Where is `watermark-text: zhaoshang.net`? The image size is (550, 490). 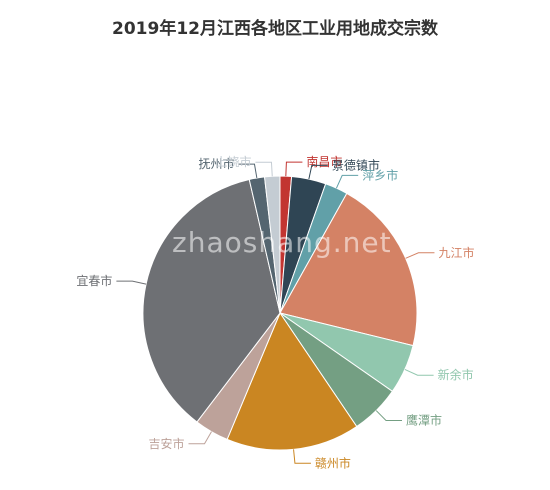
watermark-text: zhaoshang.net is located at coordinates (282, 242).